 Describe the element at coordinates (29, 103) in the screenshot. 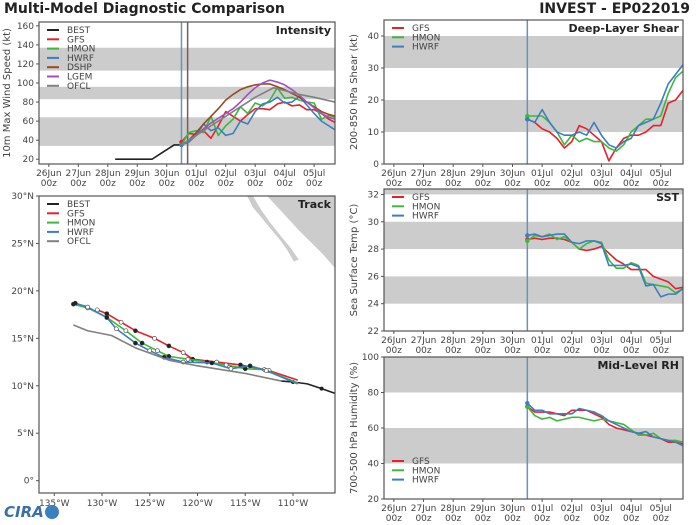

I see `y-tick-label: 80` at that location.